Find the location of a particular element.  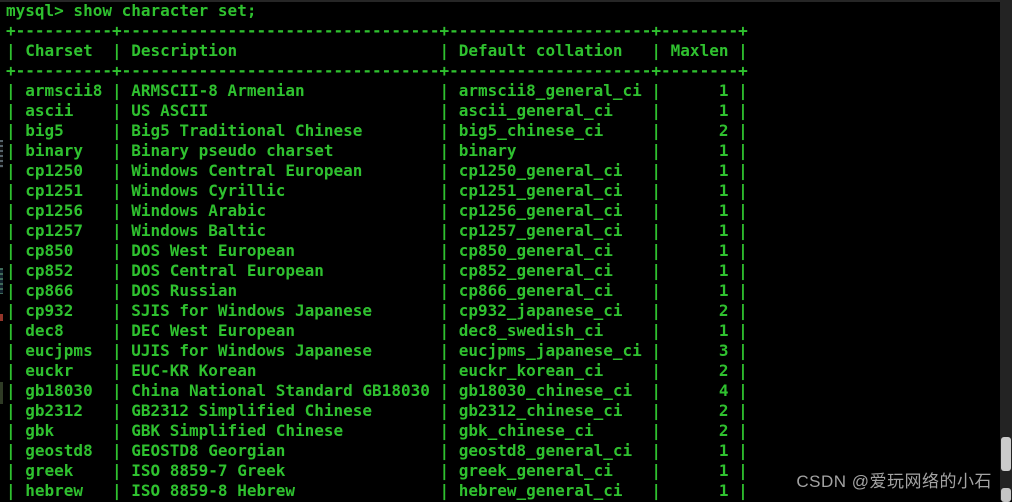

scrollbar-down-button is located at coordinates (1006, 495).